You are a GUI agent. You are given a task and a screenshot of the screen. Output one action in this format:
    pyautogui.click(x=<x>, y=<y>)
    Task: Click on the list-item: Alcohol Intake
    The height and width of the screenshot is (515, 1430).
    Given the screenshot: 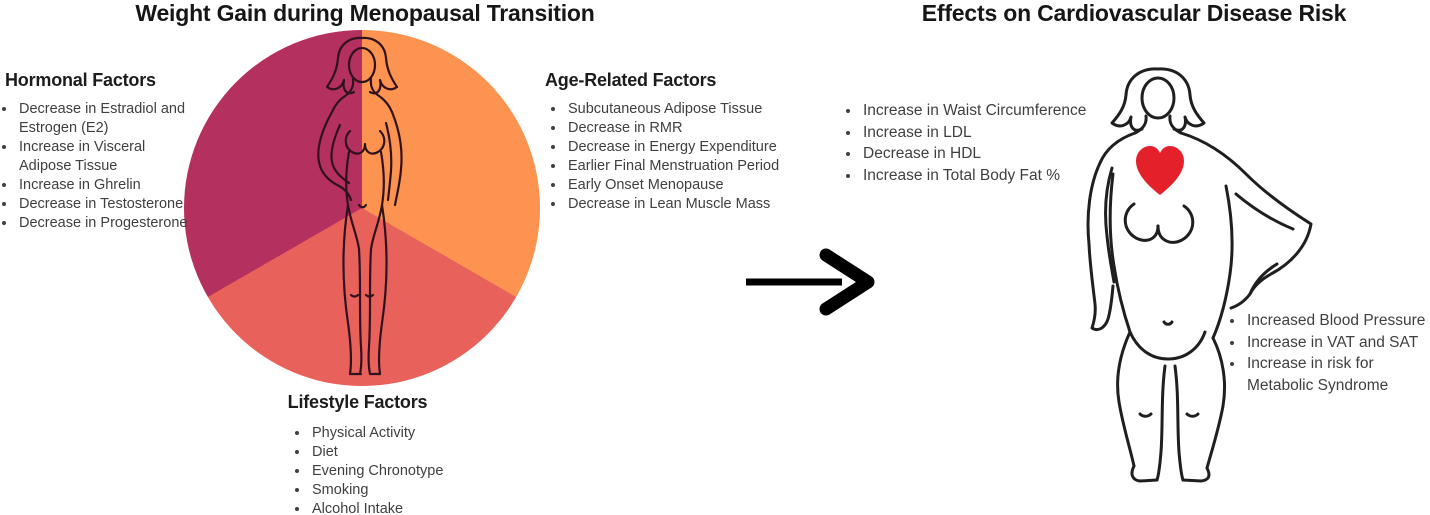 What is the action you would take?
    pyautogui.click(x=390, y=507)
    